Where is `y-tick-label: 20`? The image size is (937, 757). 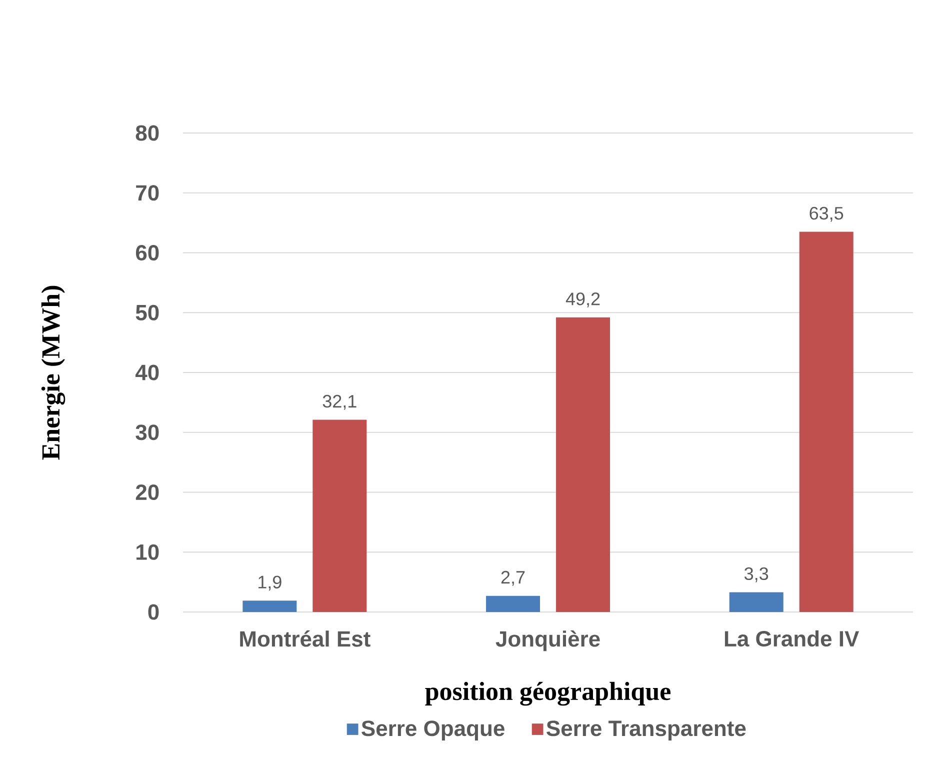
y-tick-label: 20 is located at coordinates (147, 492).